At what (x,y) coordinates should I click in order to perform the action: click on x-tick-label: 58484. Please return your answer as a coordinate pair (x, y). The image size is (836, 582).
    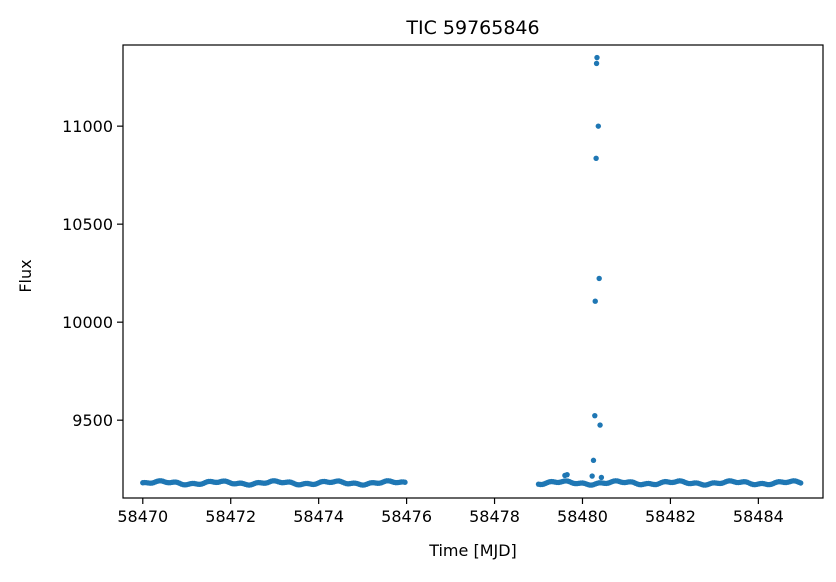
    Looking at the image, I should click on (758, 516).